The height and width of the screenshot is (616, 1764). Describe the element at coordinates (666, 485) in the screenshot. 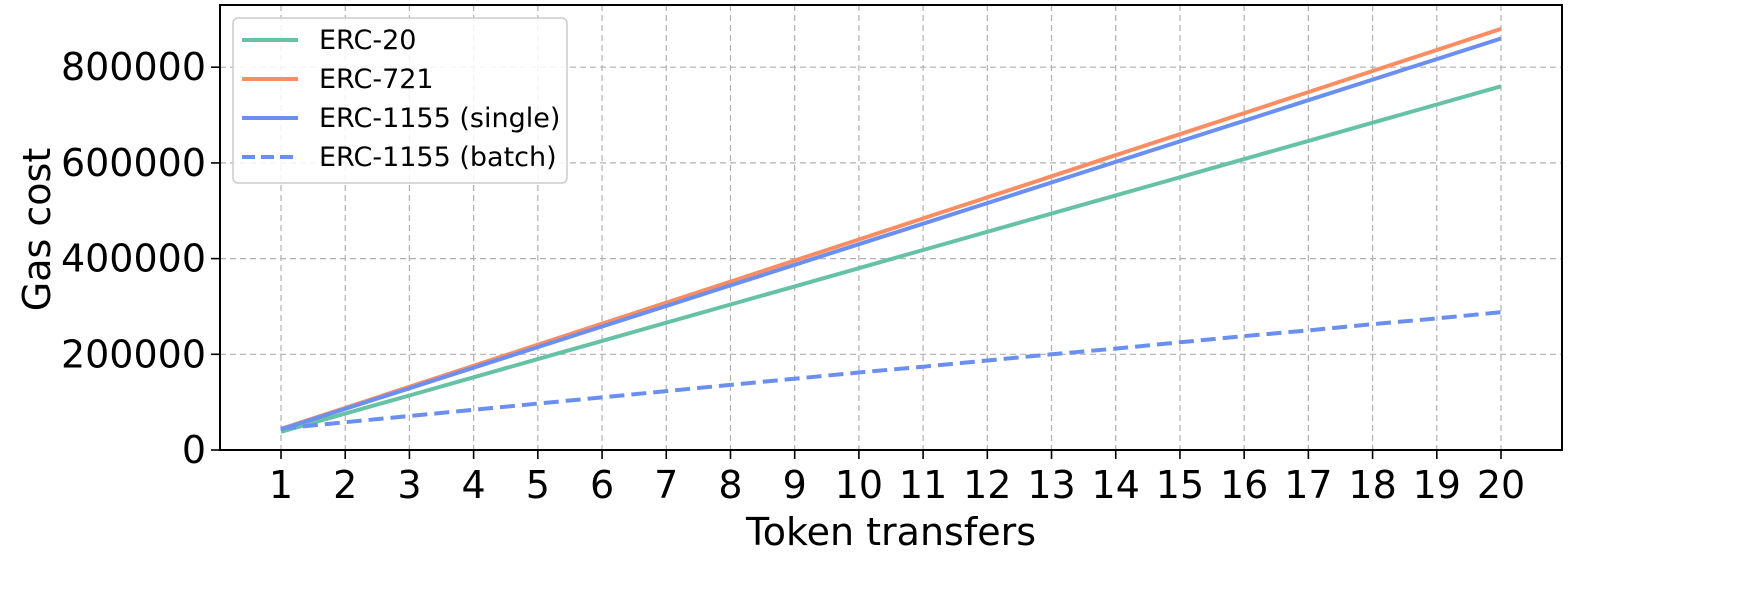

I see `x-tick-label: 7` at that location.